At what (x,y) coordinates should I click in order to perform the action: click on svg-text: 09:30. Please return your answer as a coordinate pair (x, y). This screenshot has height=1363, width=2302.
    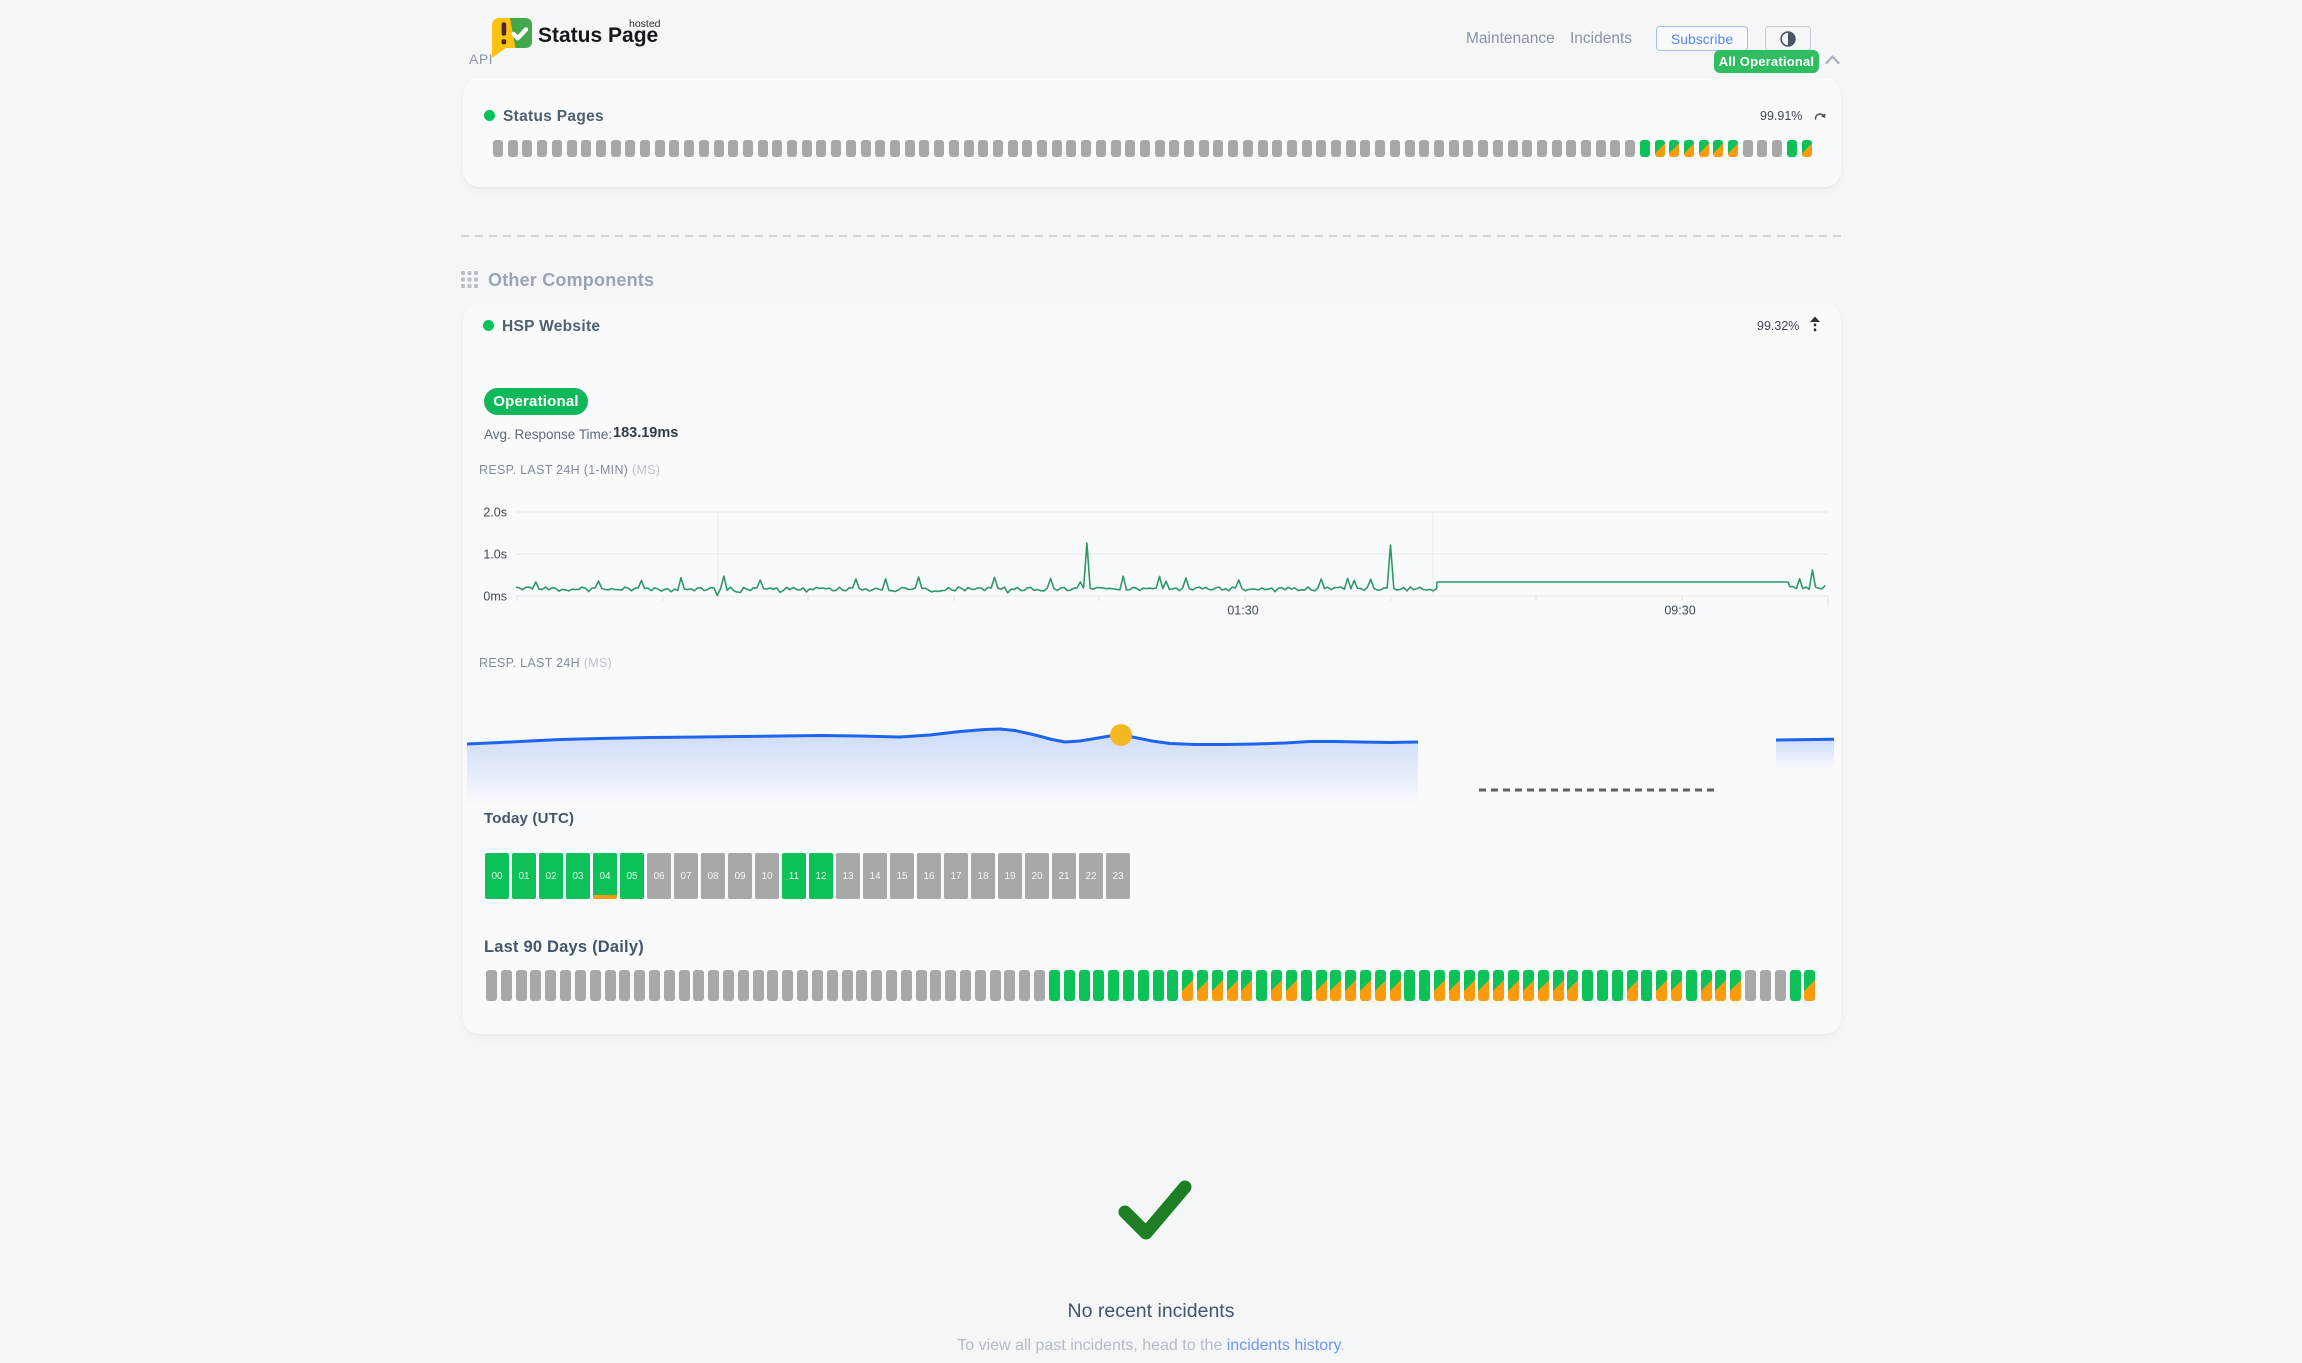
    Looking at the image, I should click on (1679, 611).